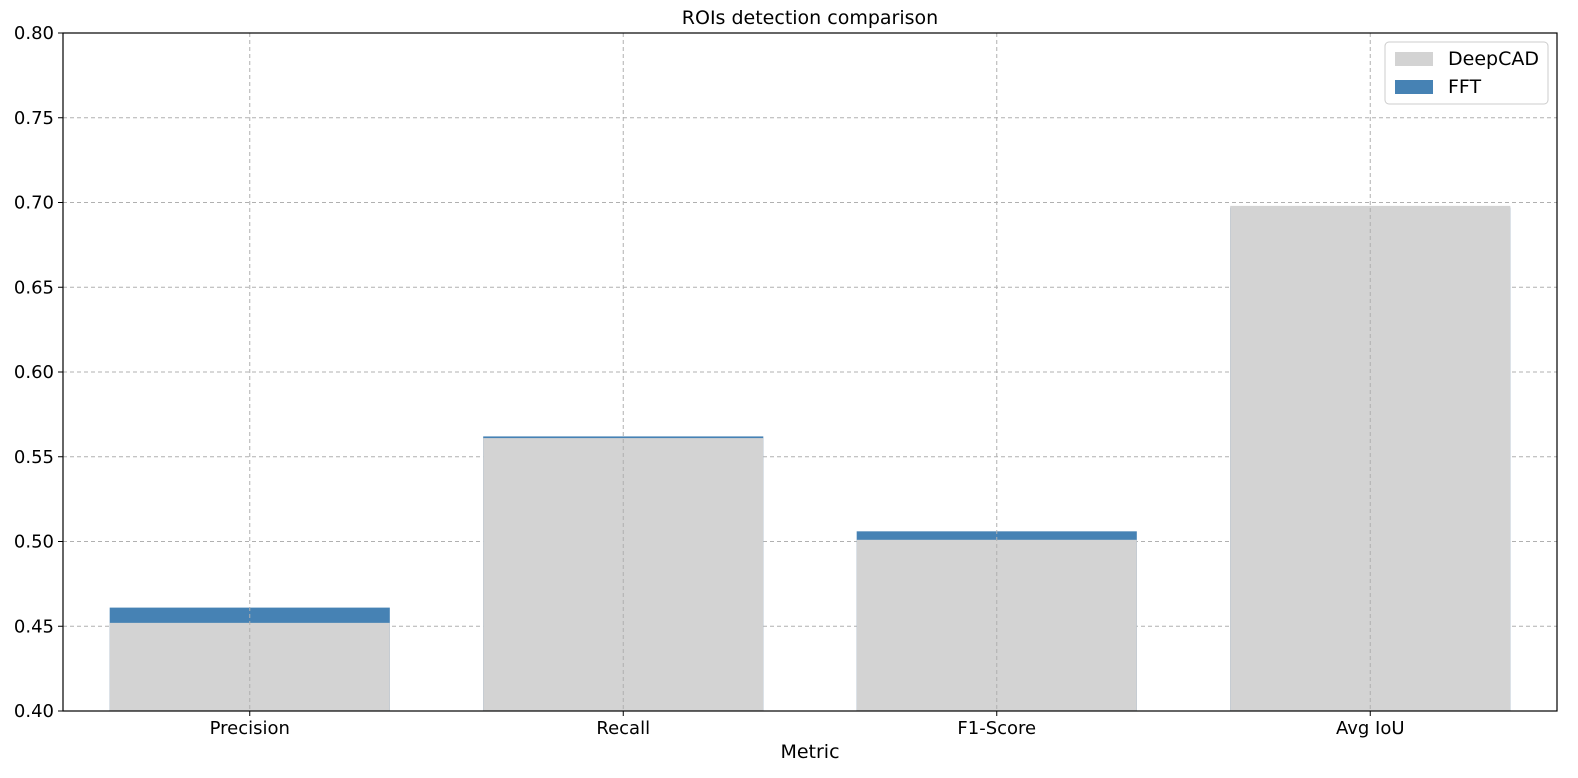 This screenshot has height=778, width=1578. Describe the element at coordinates (34, 203) in the screenshot. I see `y-tick-label: 0.70` at that location.